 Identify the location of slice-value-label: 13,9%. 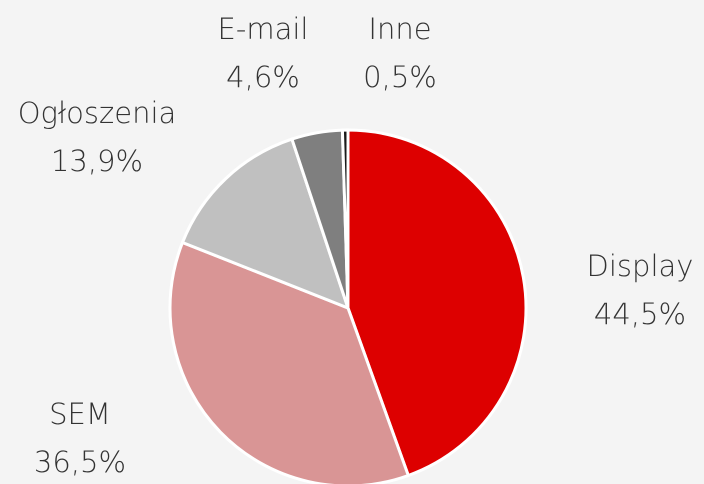
(97, 161).